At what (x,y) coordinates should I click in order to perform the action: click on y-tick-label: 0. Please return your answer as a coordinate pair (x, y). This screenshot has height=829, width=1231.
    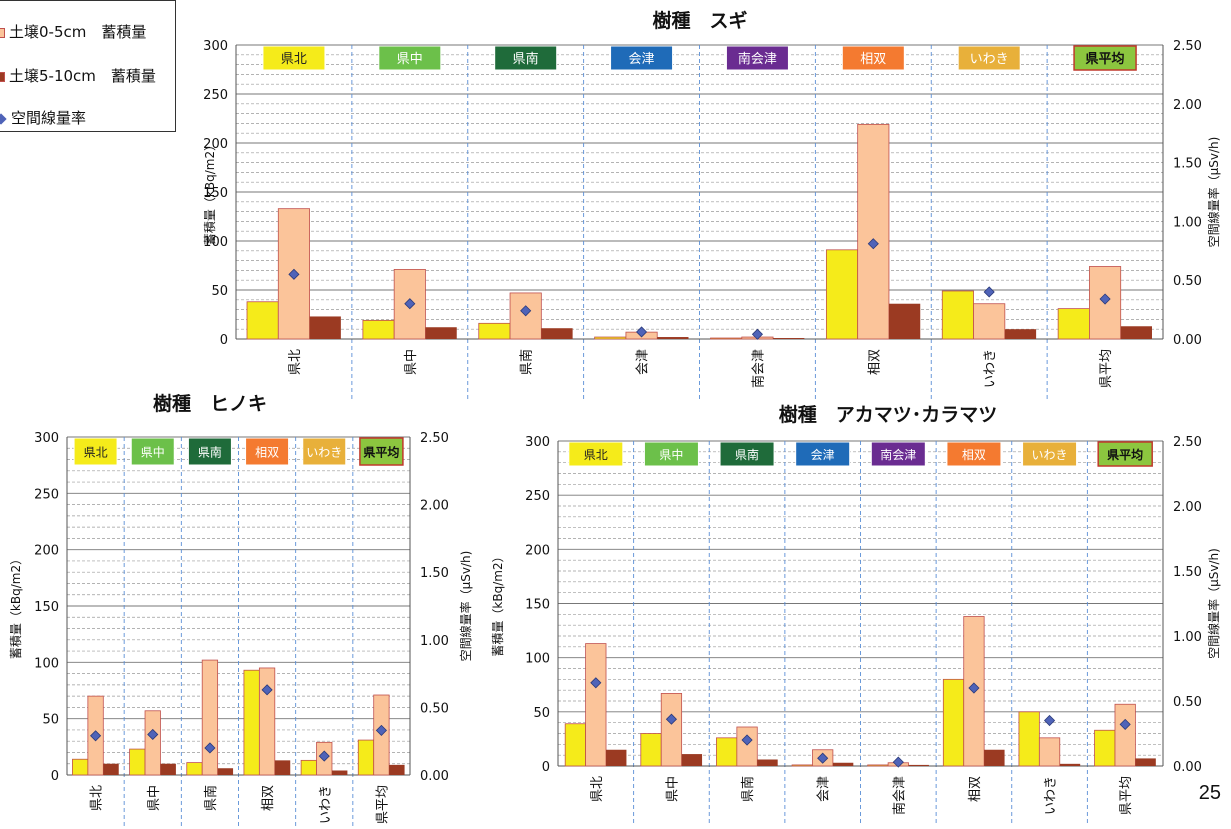
    Looking at the image, I should click on (546, 767).